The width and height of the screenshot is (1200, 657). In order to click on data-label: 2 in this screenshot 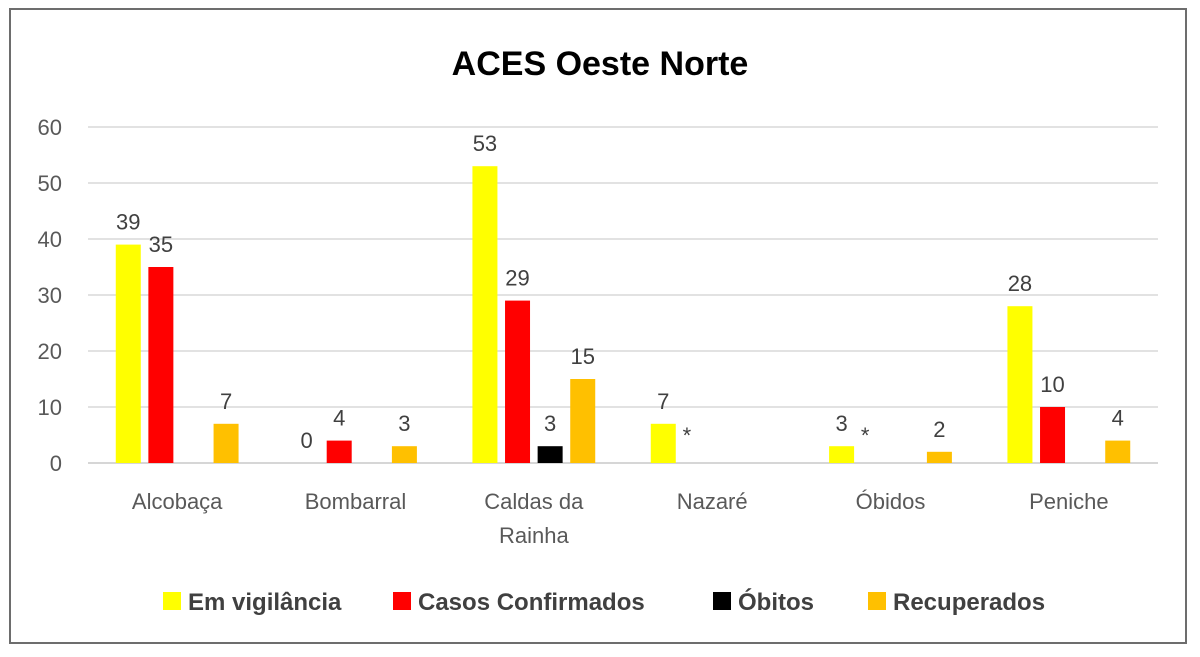, I will do `click(939, 429)`.